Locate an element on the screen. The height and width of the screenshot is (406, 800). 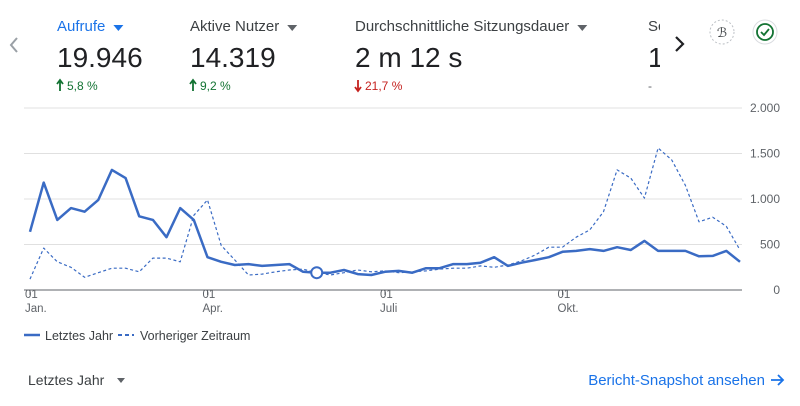
check-ring is located at coordinates (765, 32).